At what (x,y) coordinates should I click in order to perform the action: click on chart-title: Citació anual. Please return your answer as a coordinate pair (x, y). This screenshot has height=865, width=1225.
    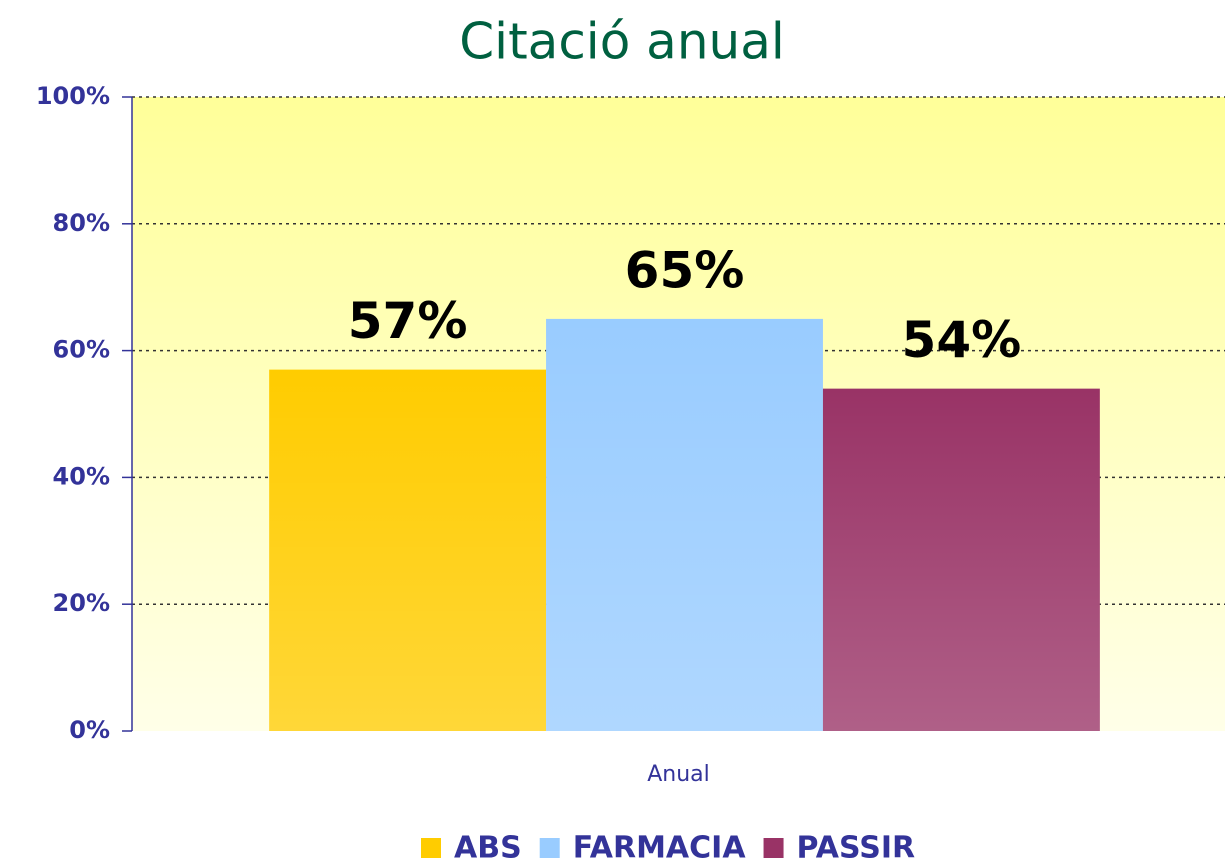
    Looking at the image, I should click on (621, 42).